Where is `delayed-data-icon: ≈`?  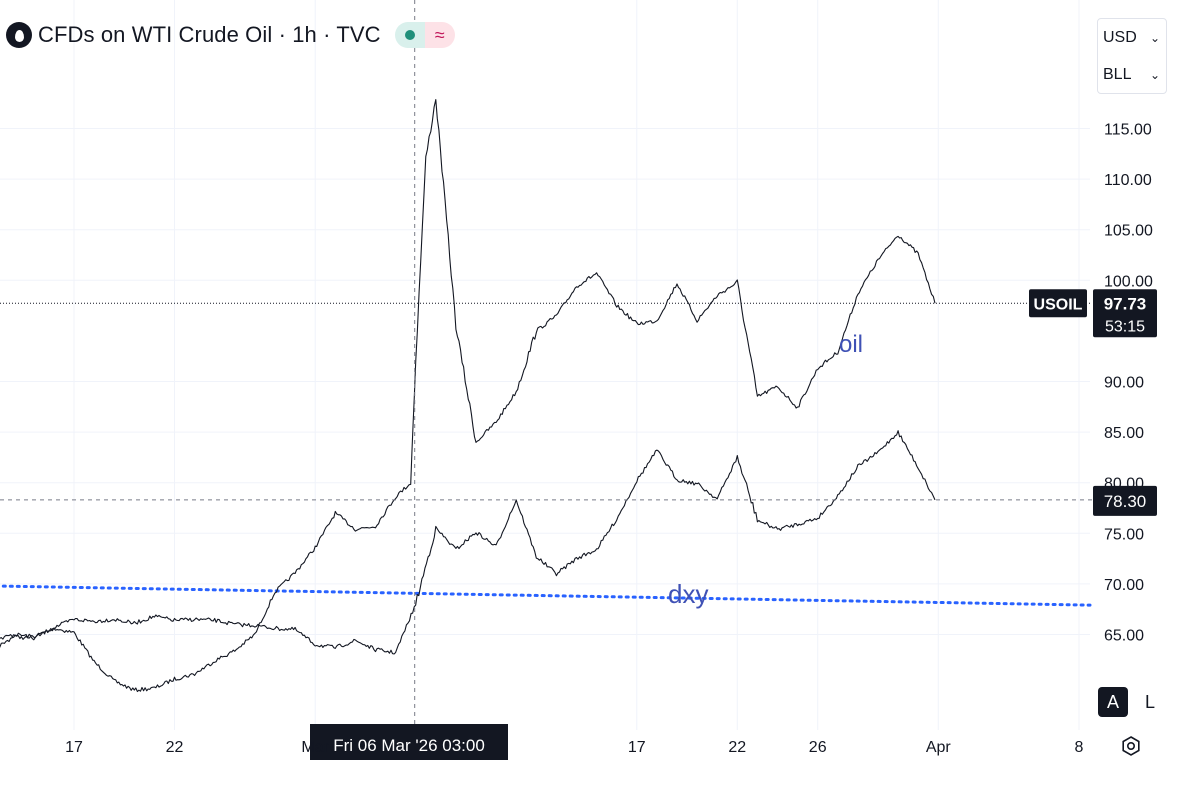
delayed-data-icon: ≈ is located at coordinates (440, 35).